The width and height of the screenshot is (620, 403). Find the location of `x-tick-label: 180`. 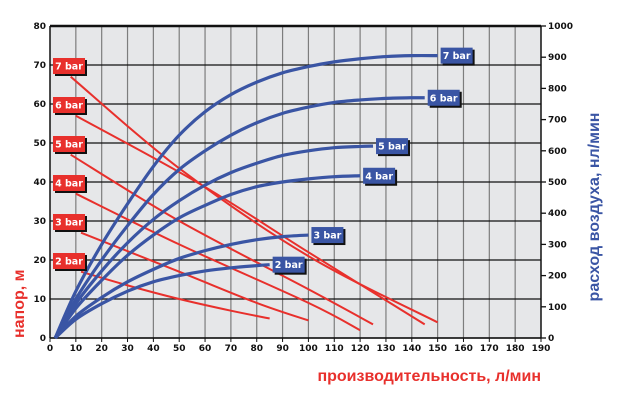

x-tick-label: 180 is located at coordinates (515, 349).